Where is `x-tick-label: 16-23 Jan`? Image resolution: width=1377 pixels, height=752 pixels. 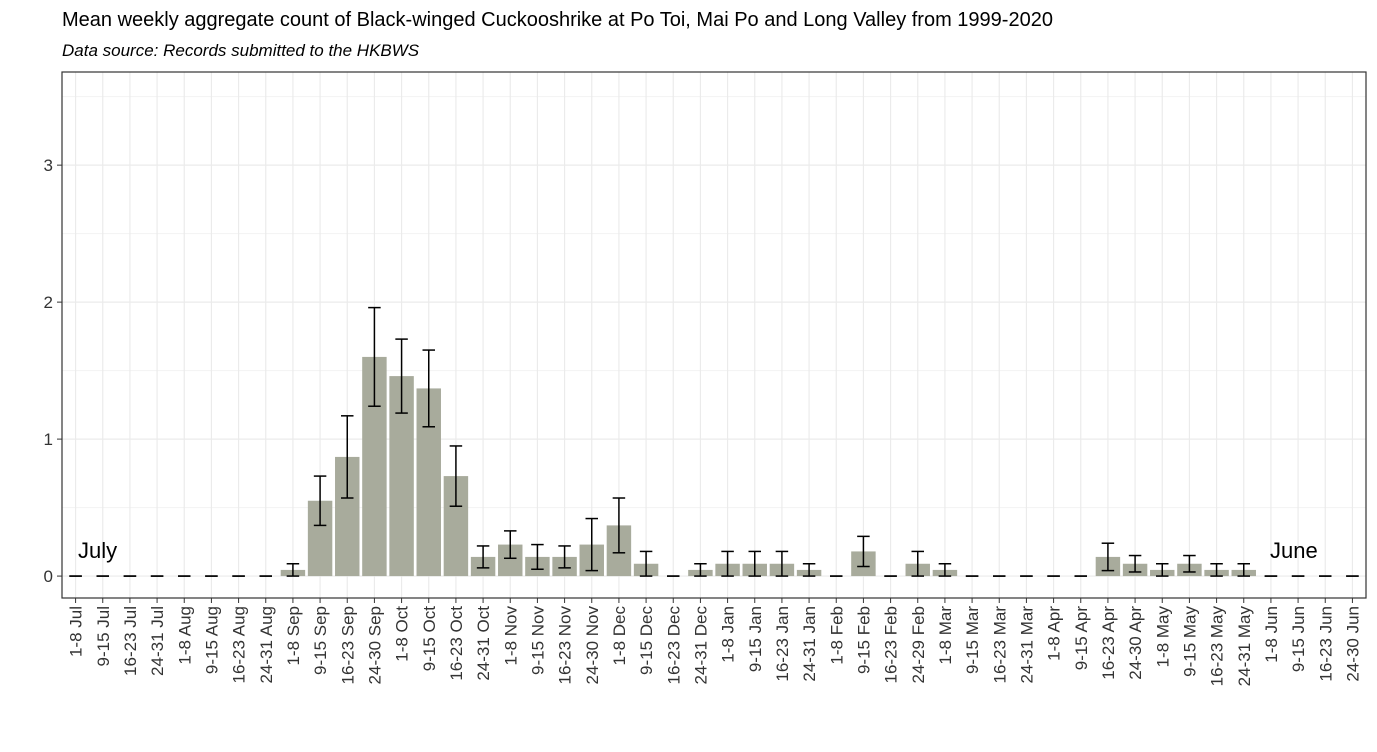
x-tick-label: 16-23 Jan is located at coordinates (782, 644).